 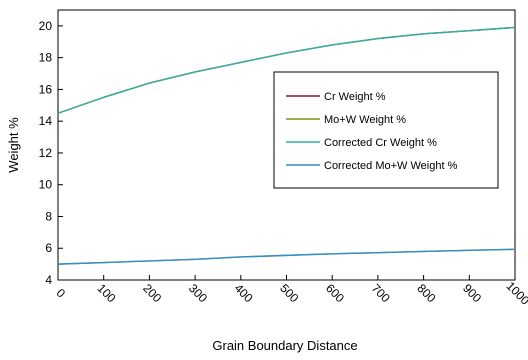 What do you see at coordinates (284, 345) in the screenshot?
I see `x-axis-label: Grain Boundary Distance` at bounding box center [284, 345].